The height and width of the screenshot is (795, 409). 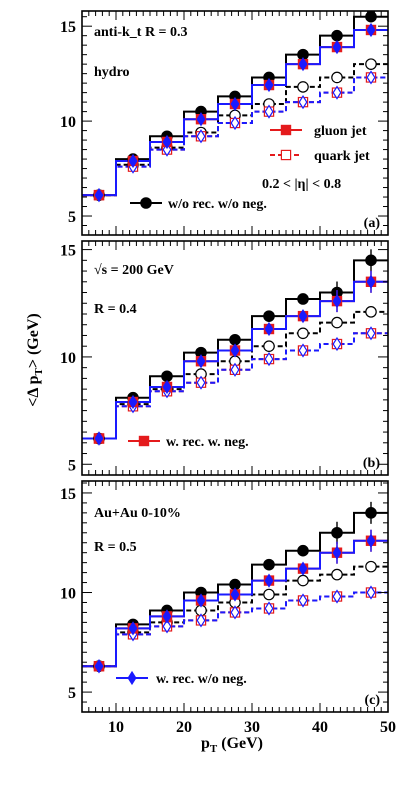 I want to click on color-legend: gluon jet quark jet, so click(x=320, y=144).